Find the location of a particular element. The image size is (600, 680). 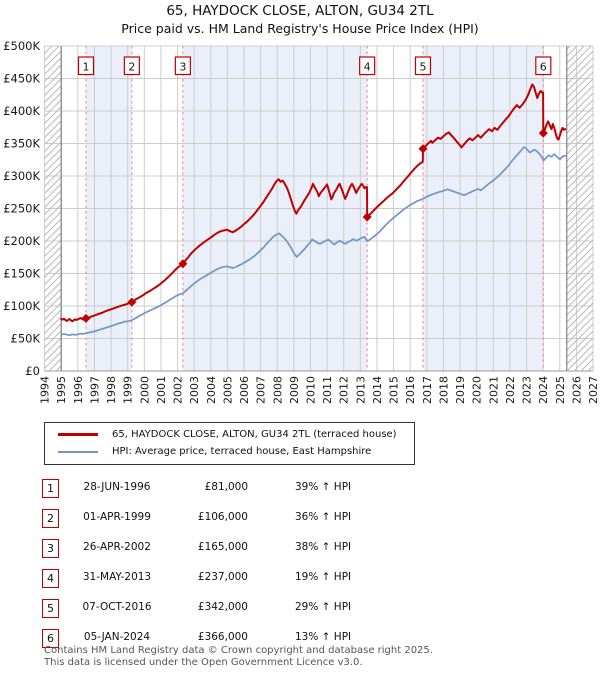

svg-text: 2021 is located at coordinates (493, 390).